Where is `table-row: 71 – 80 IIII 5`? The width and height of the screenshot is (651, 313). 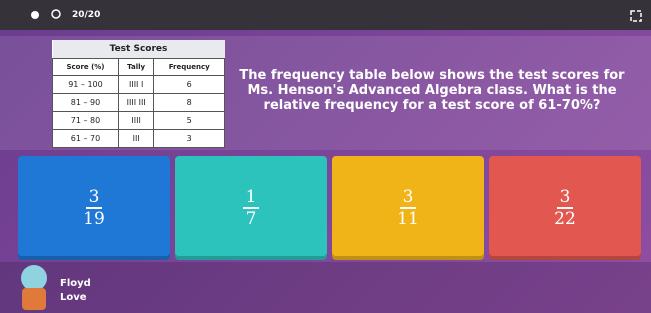 table-row: 71 – 80 IIII 5 is located at coordinates (138, 120).